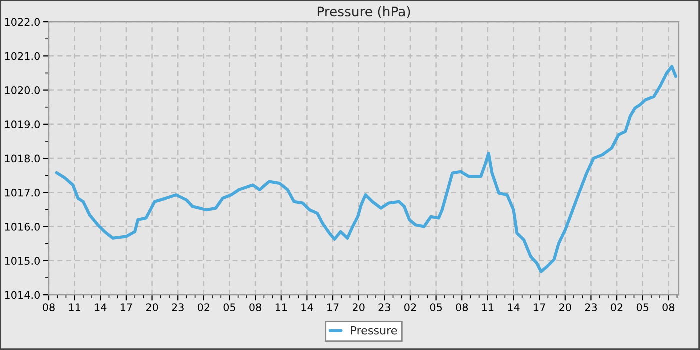 This screenshot has height=350, width=700. What do you see at coordinates (22, 295) in the screenshot?
I see `y-tick-label: 1014.0` at bounding box center [22, 295].